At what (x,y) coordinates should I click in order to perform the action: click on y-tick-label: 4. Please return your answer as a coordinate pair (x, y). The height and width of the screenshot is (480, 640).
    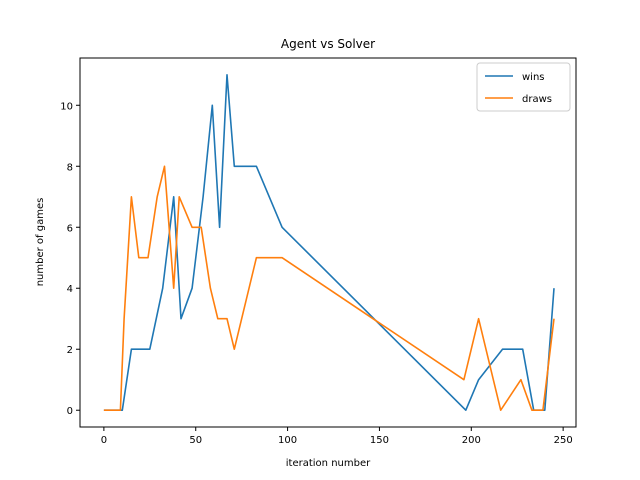
    Looking at the image, I should click on (70, 289).